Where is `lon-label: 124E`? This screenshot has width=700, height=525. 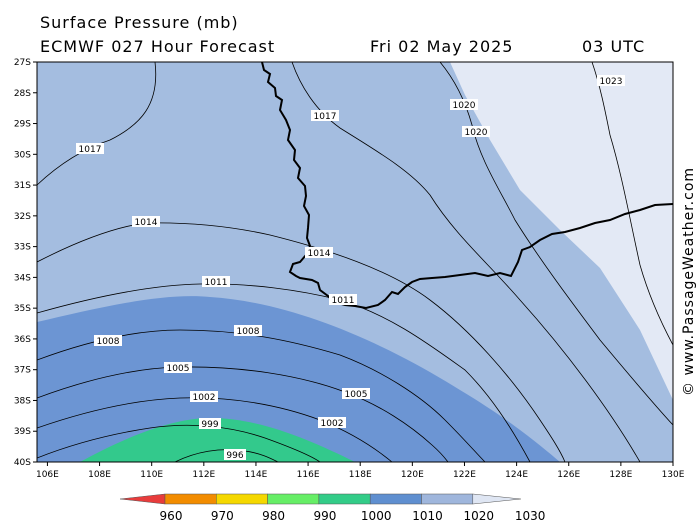 lon-label: 124E is located at coordinates (516, 475).